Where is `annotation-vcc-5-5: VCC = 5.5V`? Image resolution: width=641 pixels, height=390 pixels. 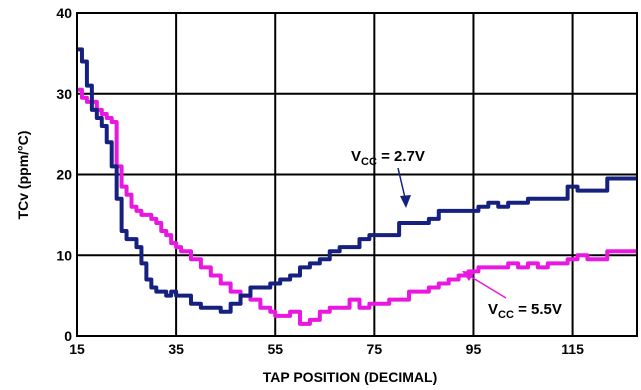 annotation-vcc-5-5: VCC = 5.5V is located at coordinates (525, 311).